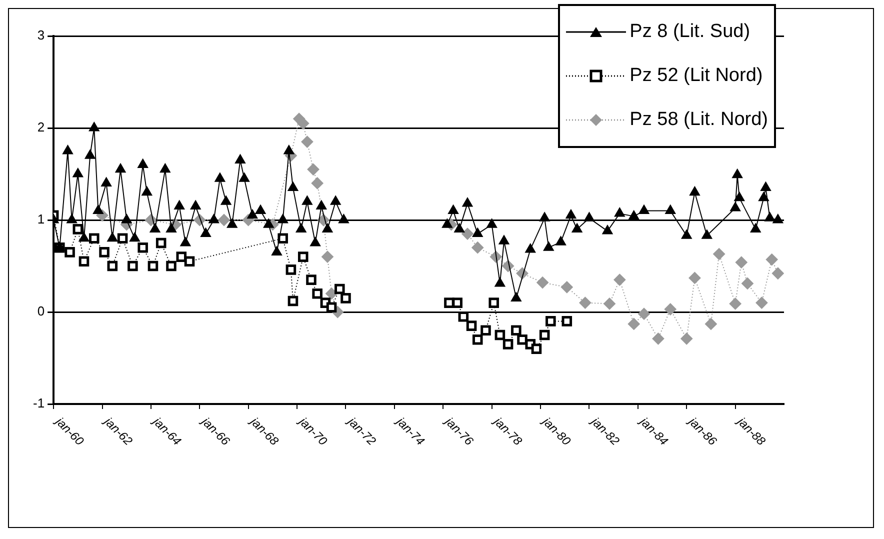 This screenshot has width=884, height=539. I want to click on y-tick-label: 1, so click(41, 219).